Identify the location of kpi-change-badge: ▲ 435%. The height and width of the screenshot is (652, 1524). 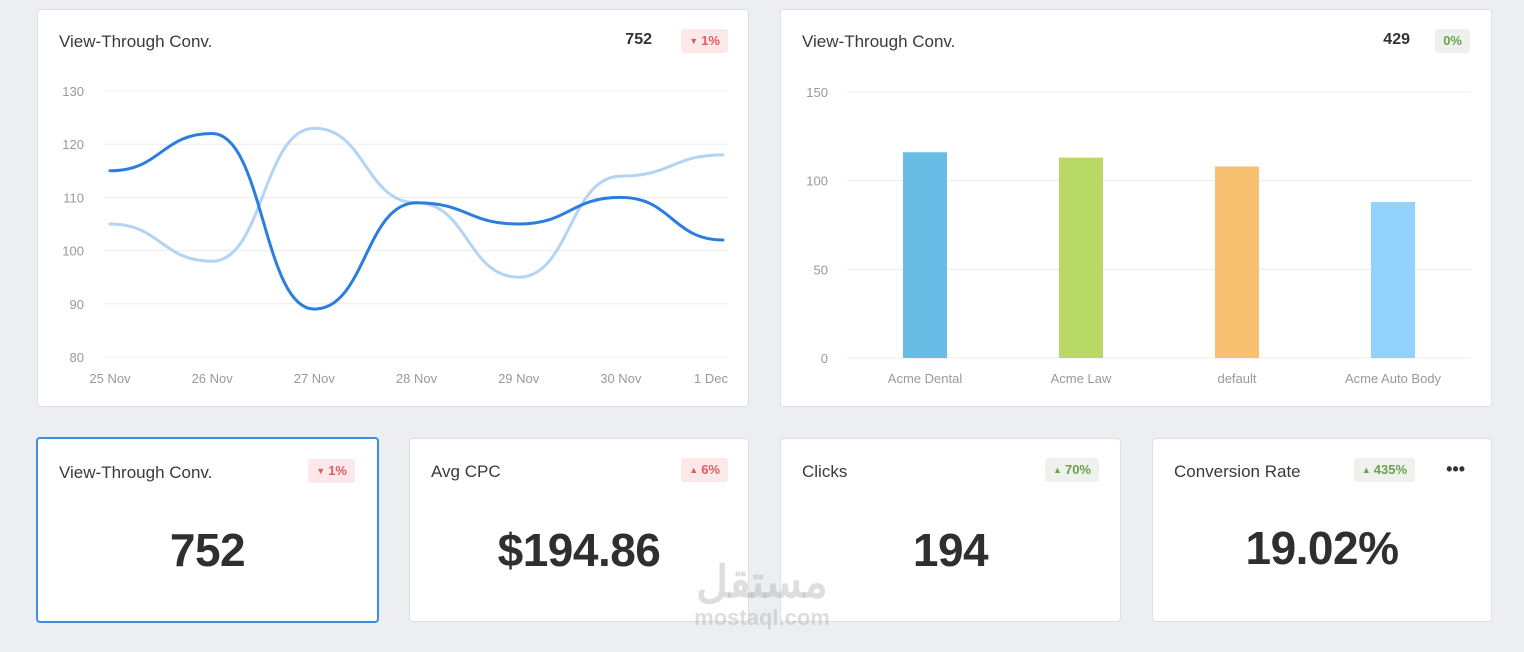
(1384, 470).